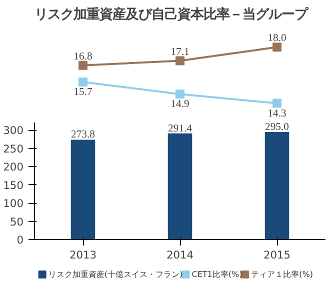 The image size is (335, 287). What do you see at coordinates (13, 167) in the screenshot?
I see `y-tick-label: 200` at bounding box center [13, 167].